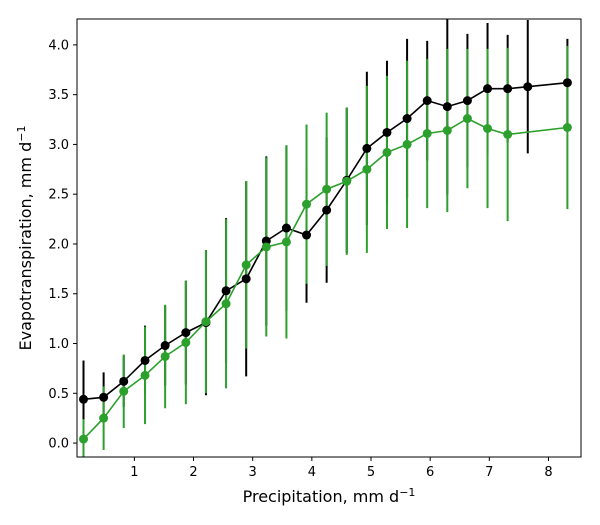 The width and height of the screenshot is (600, 525). What do you see at coordinates (134, 472) in the screenshot?
I see `x-tick-label: 1` at bounding box center [134, 472].